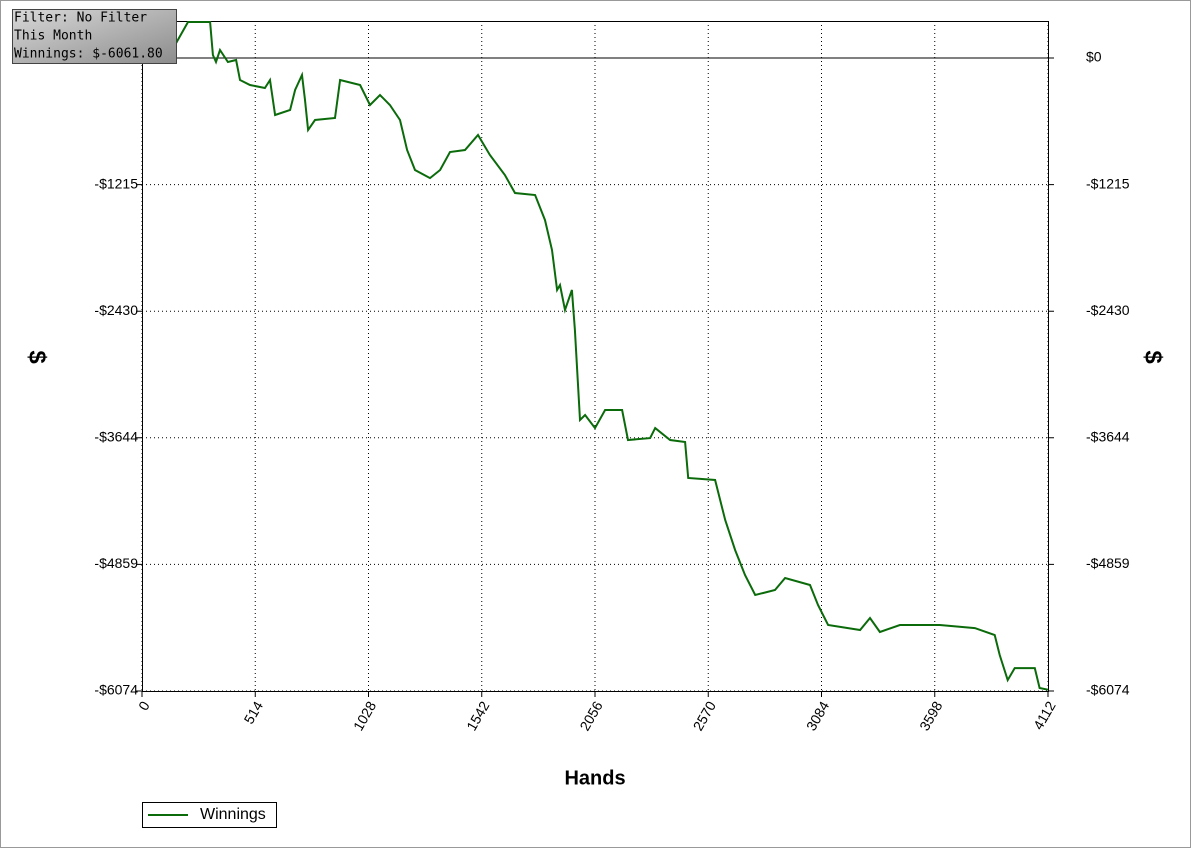  Describe the element at coordinates (1108, 563) in the screenshot. I see `y2-tick-label: -$4859` at that location.